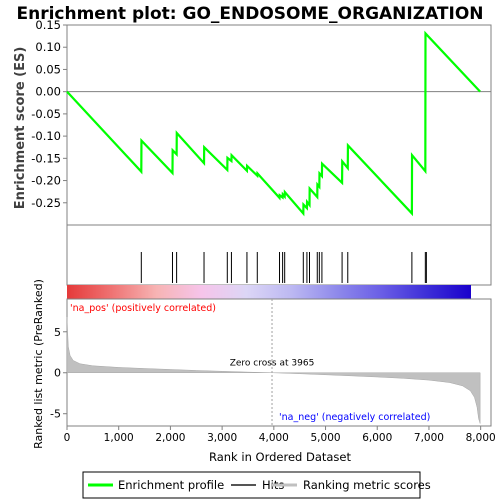 This screenshot has height=500, width=500. I want to click on x-tick-label: 6,000, so click(377, 438).